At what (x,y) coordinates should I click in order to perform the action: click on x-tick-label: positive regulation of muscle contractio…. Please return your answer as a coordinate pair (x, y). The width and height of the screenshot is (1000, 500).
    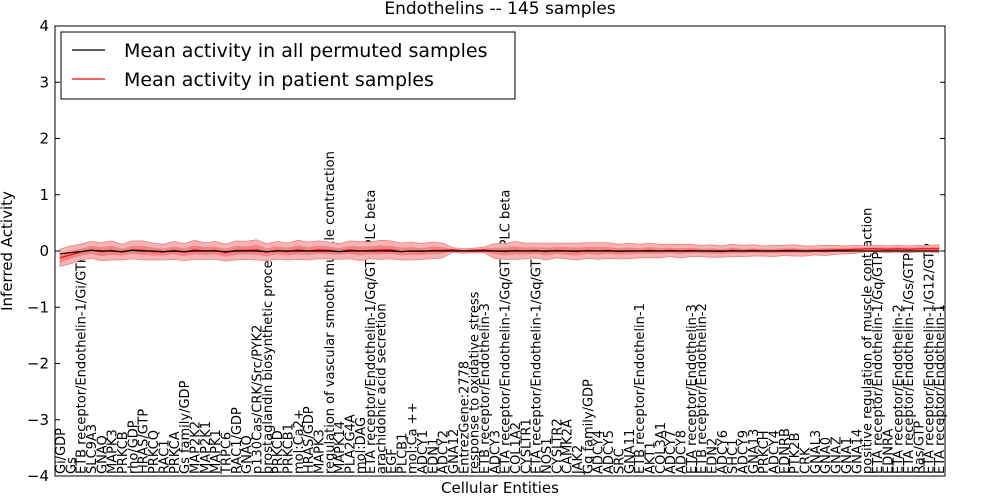
    Looking at the image, I should click on (868, 341).